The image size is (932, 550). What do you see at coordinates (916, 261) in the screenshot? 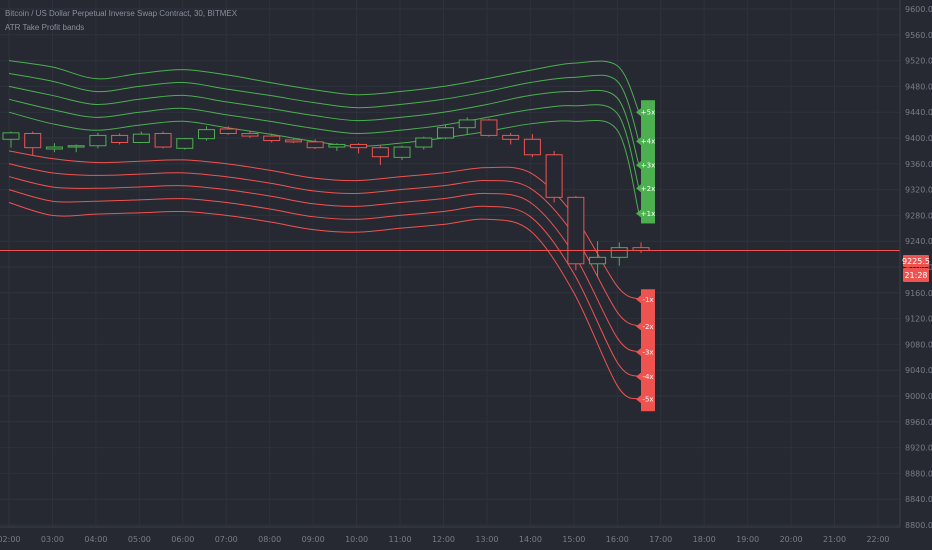
I see `current-price-label: 9225.5` at bounding box center [916, 261].